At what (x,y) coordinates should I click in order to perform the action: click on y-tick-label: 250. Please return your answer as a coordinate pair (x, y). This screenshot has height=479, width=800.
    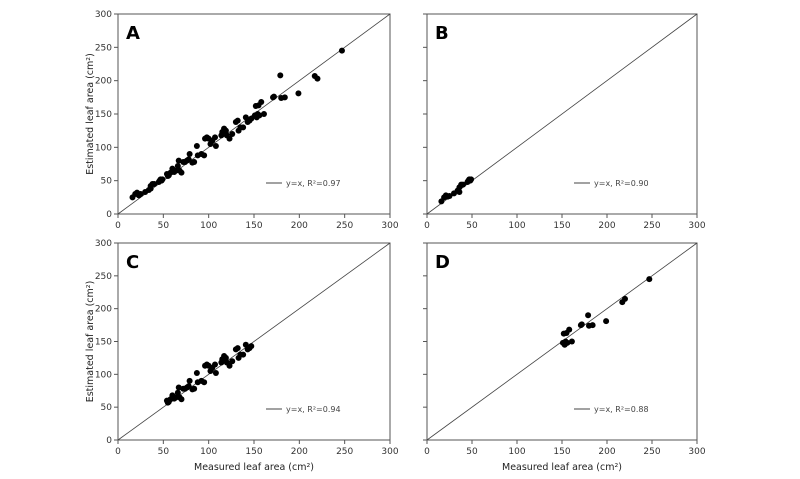
    Looking at the image, I should click on (103, 277).